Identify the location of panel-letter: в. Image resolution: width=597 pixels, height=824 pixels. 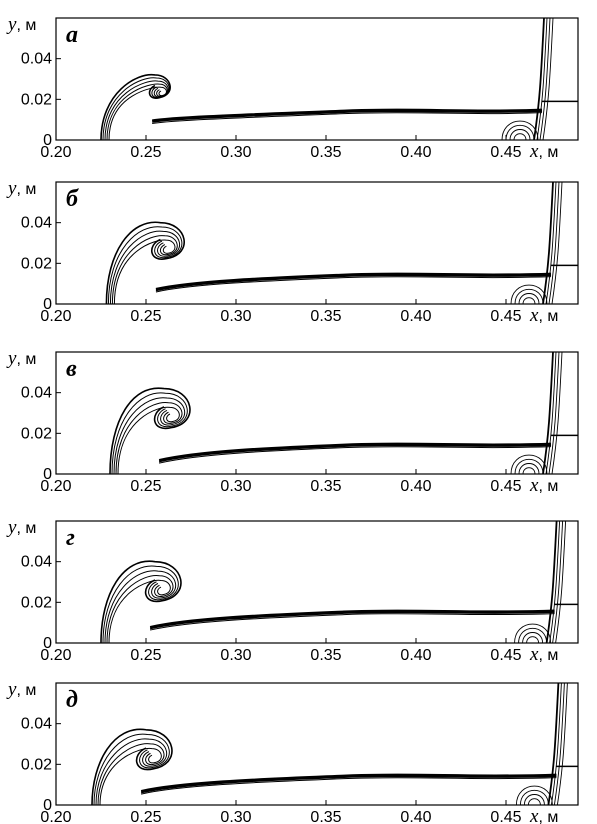
(71, 369).